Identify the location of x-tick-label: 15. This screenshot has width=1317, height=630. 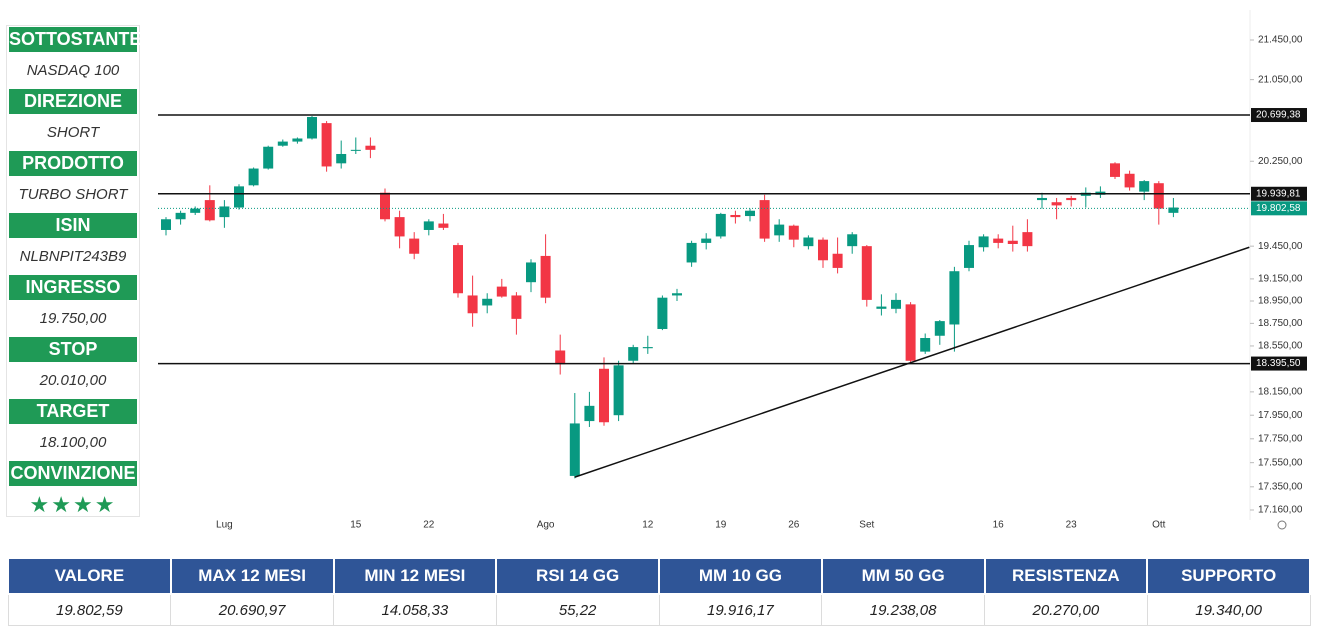
(356, 525).